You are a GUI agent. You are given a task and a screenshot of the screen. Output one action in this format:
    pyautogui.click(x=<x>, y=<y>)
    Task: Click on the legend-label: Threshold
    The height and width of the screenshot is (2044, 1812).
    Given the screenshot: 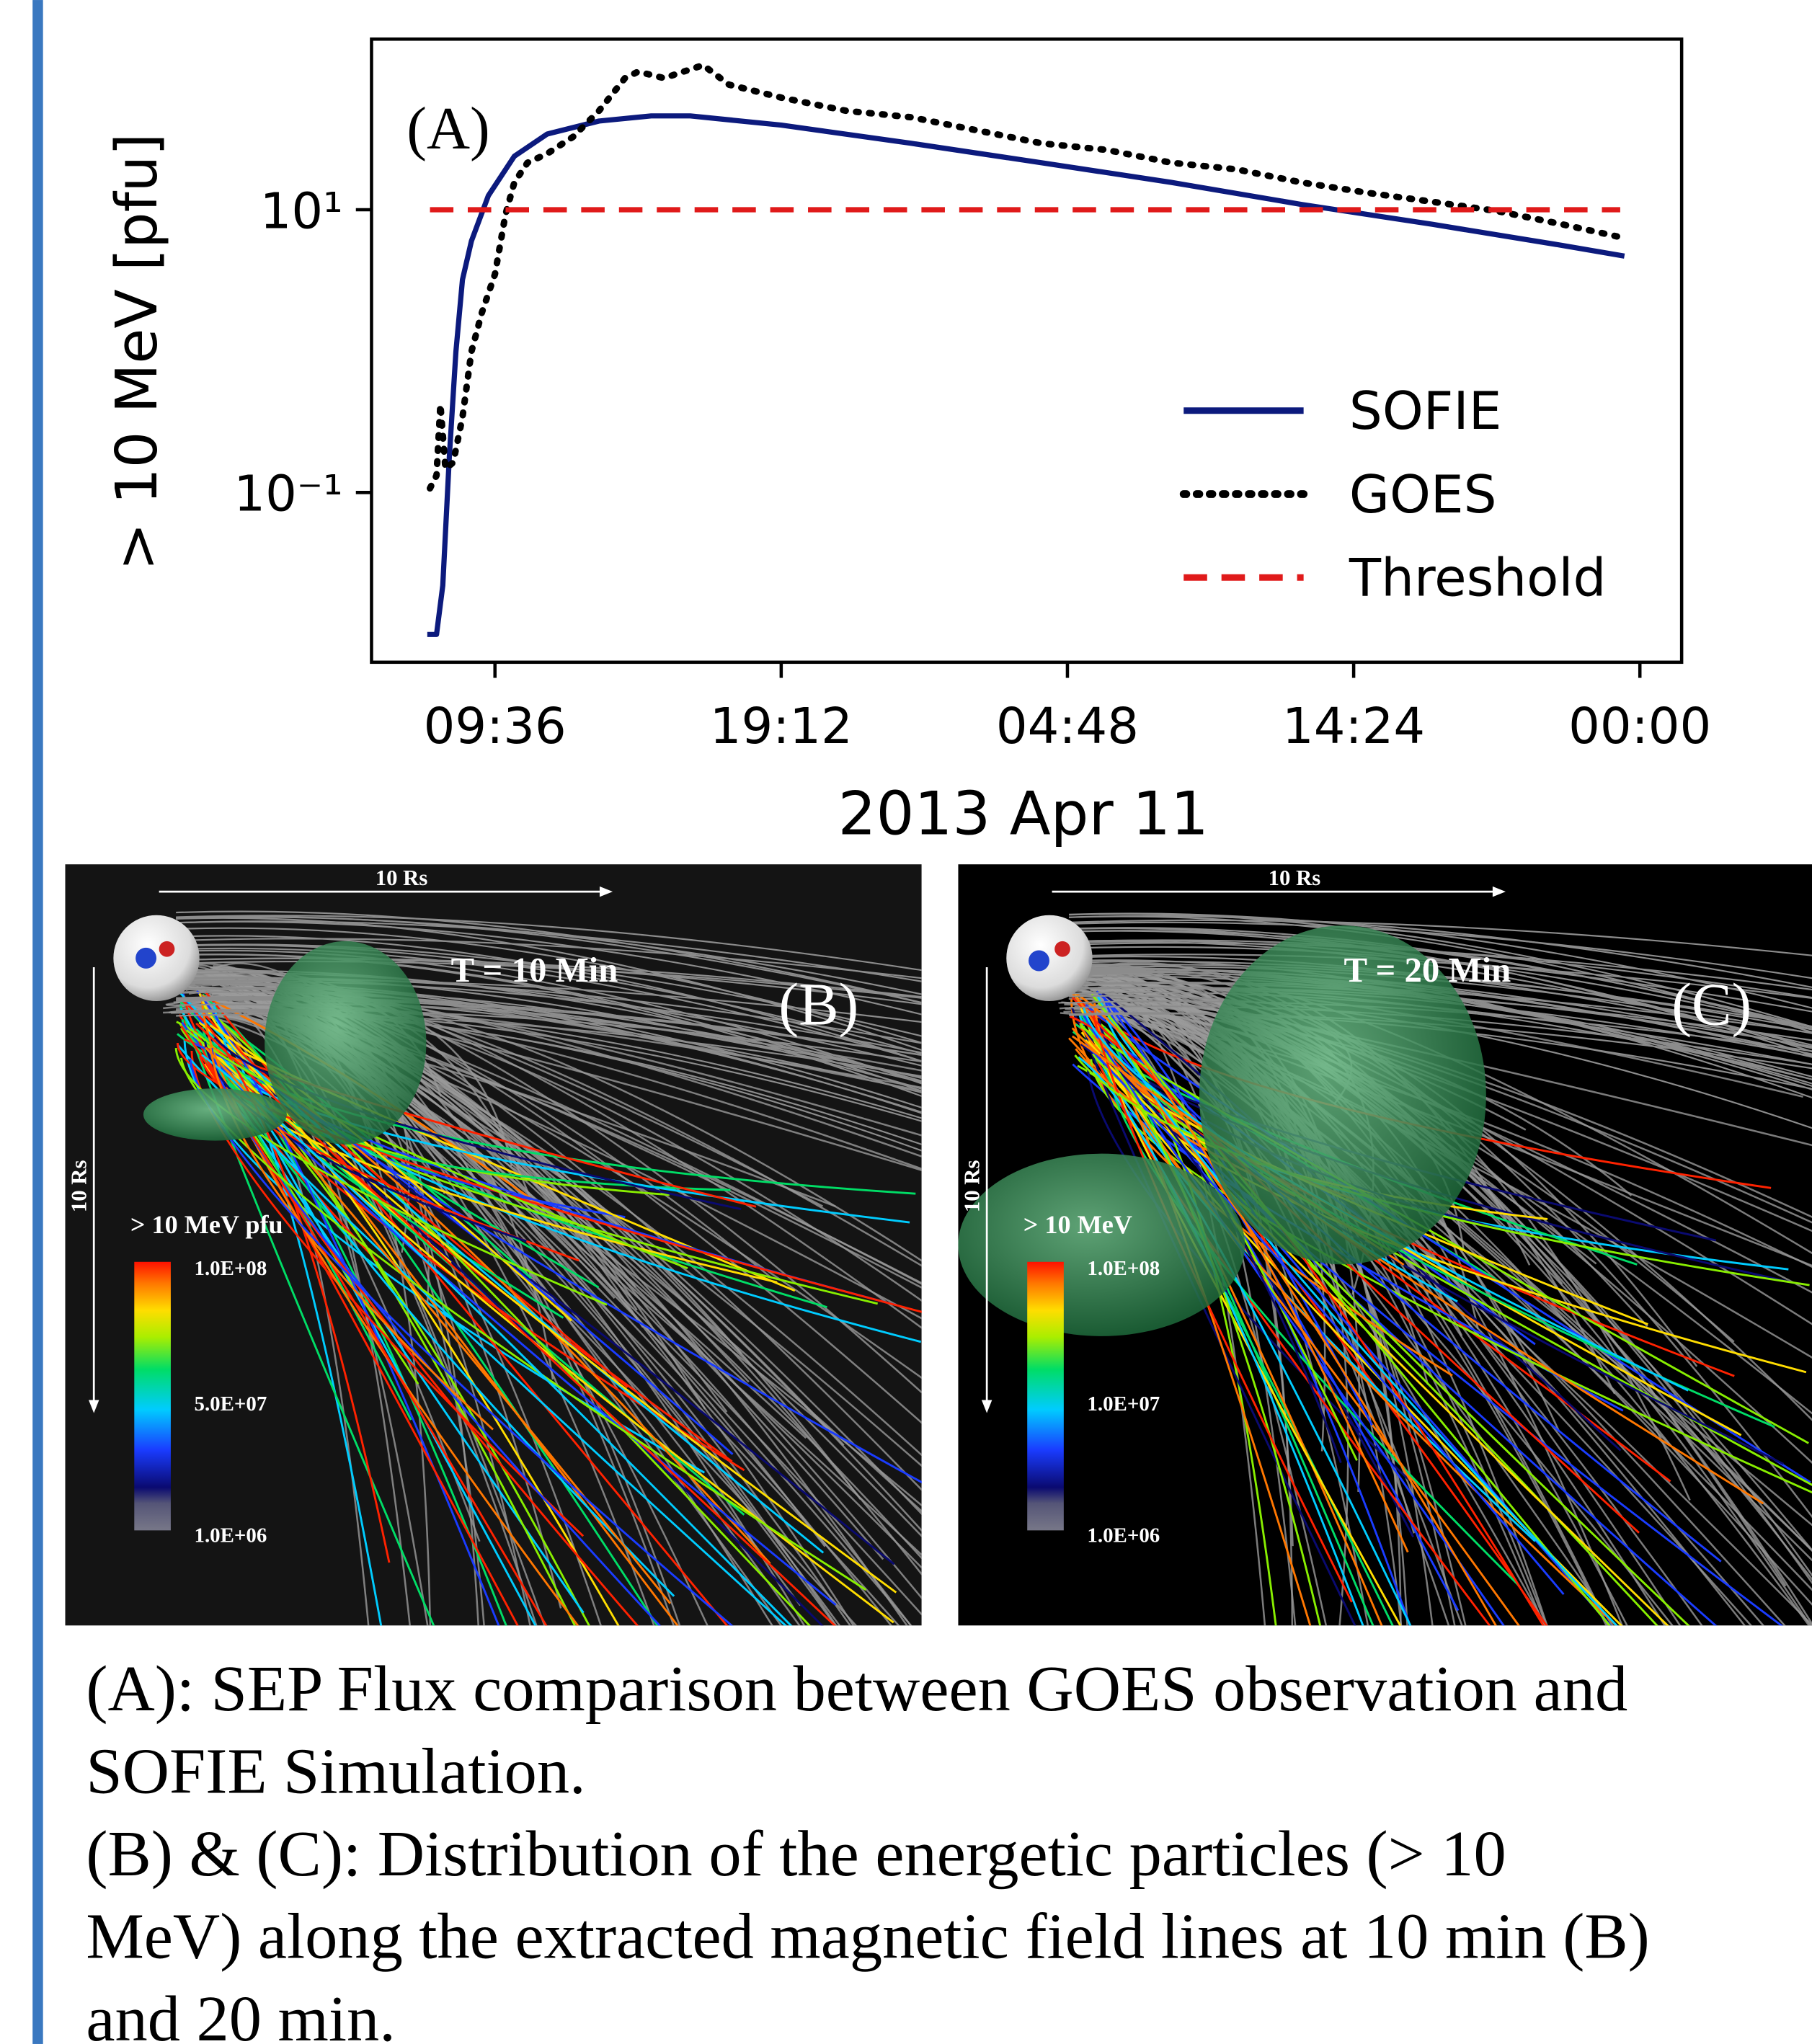 What is the action you would take?
    pyautogui.click(x=1477, y=578)
    